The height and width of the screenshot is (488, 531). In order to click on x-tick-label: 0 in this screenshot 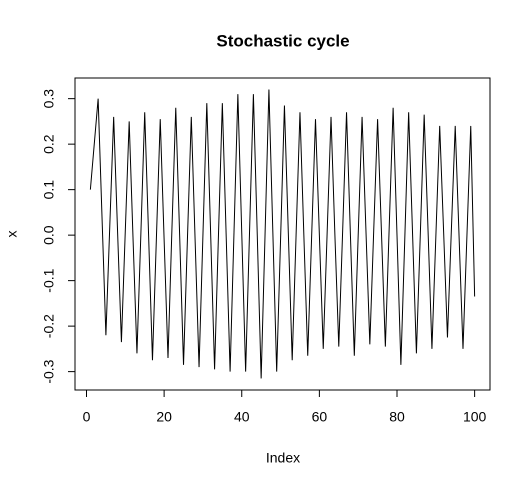, I will do `click(87, 417)`.